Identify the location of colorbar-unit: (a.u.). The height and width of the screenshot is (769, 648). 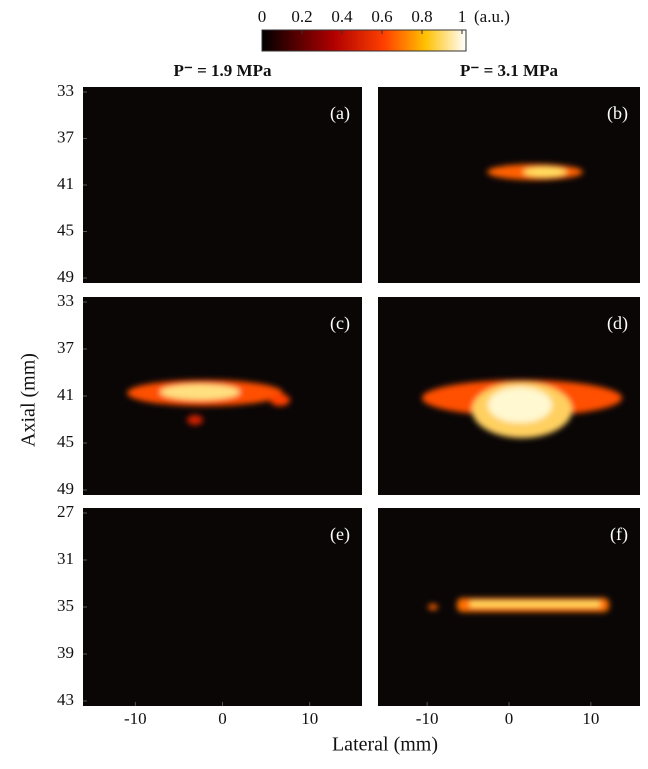
(492, 16).